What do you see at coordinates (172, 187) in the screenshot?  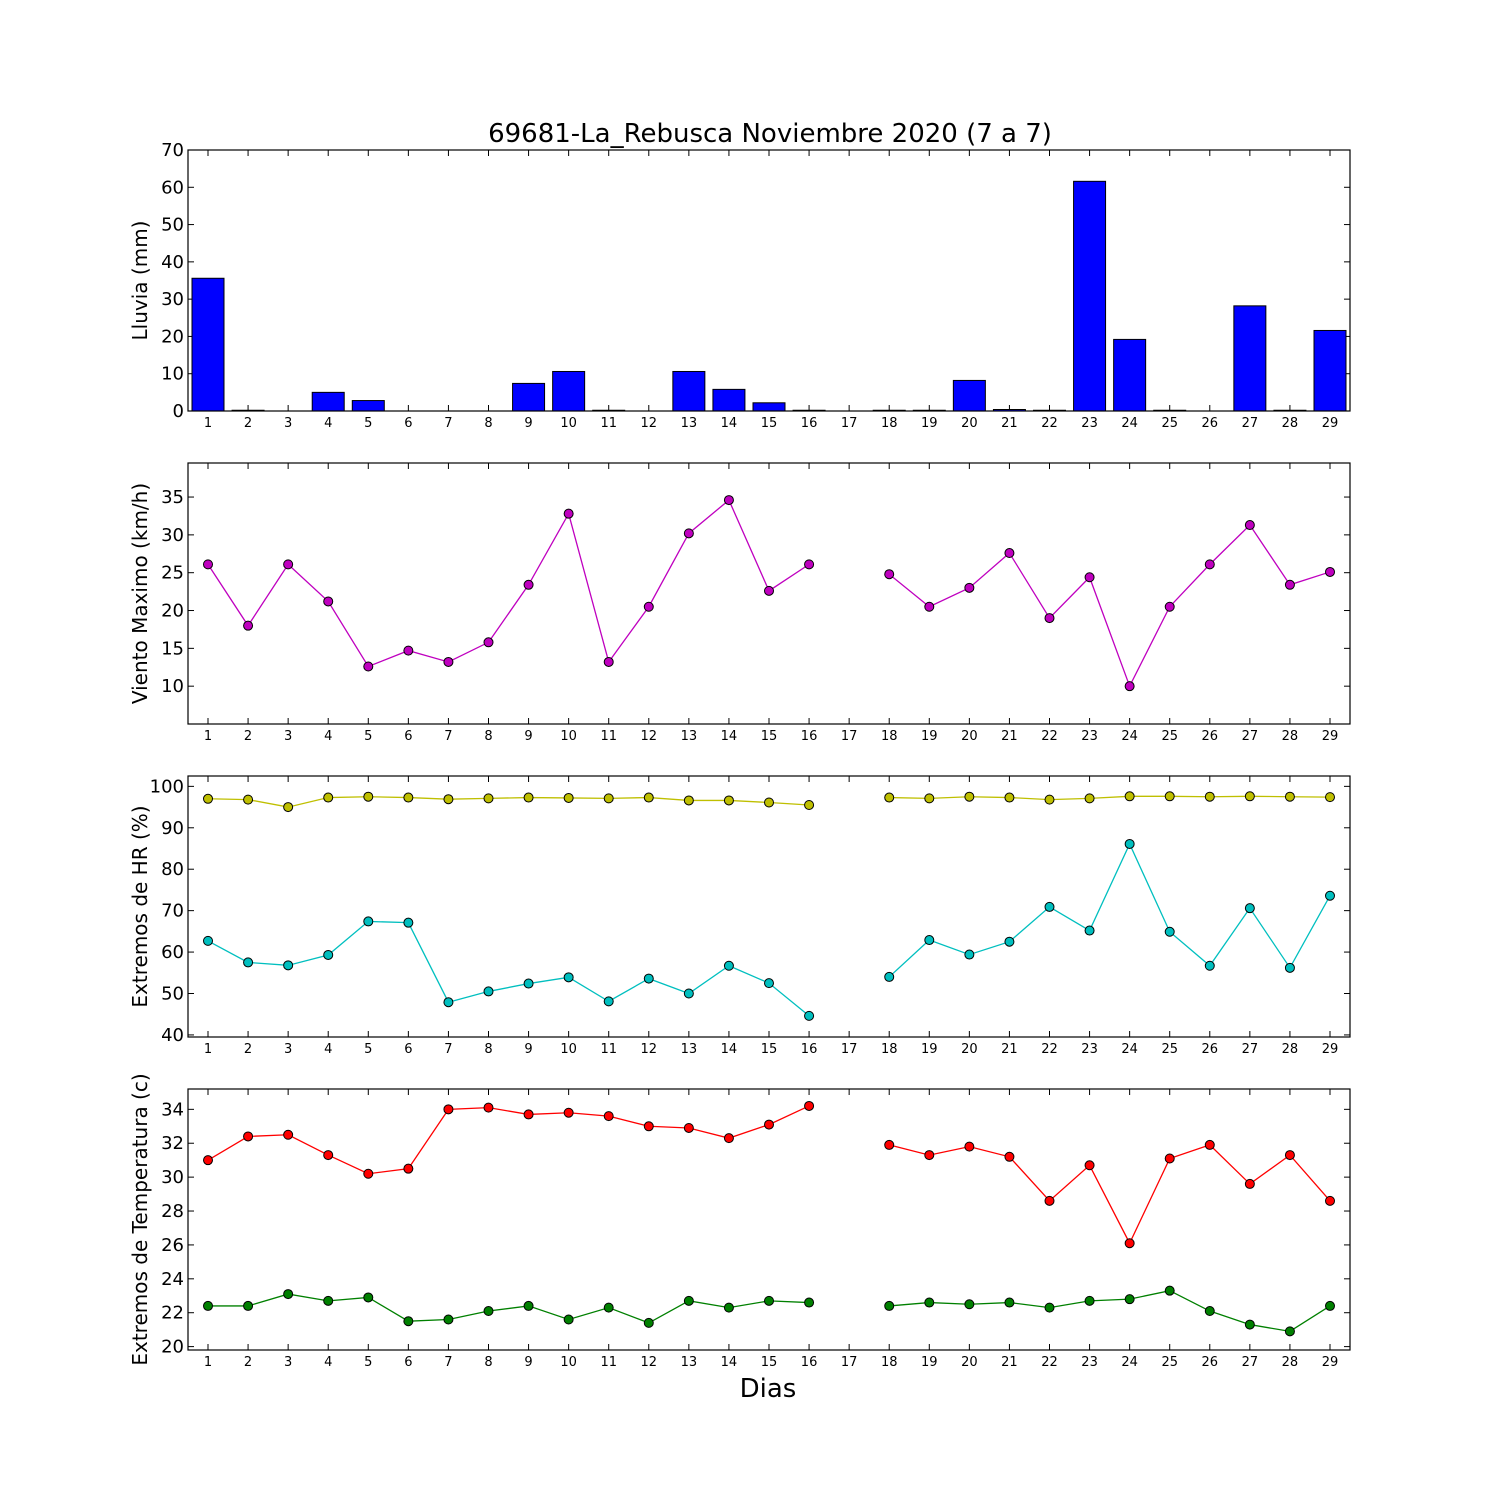 I see `y-tick-label: 60` at bounding box center [172, 187].